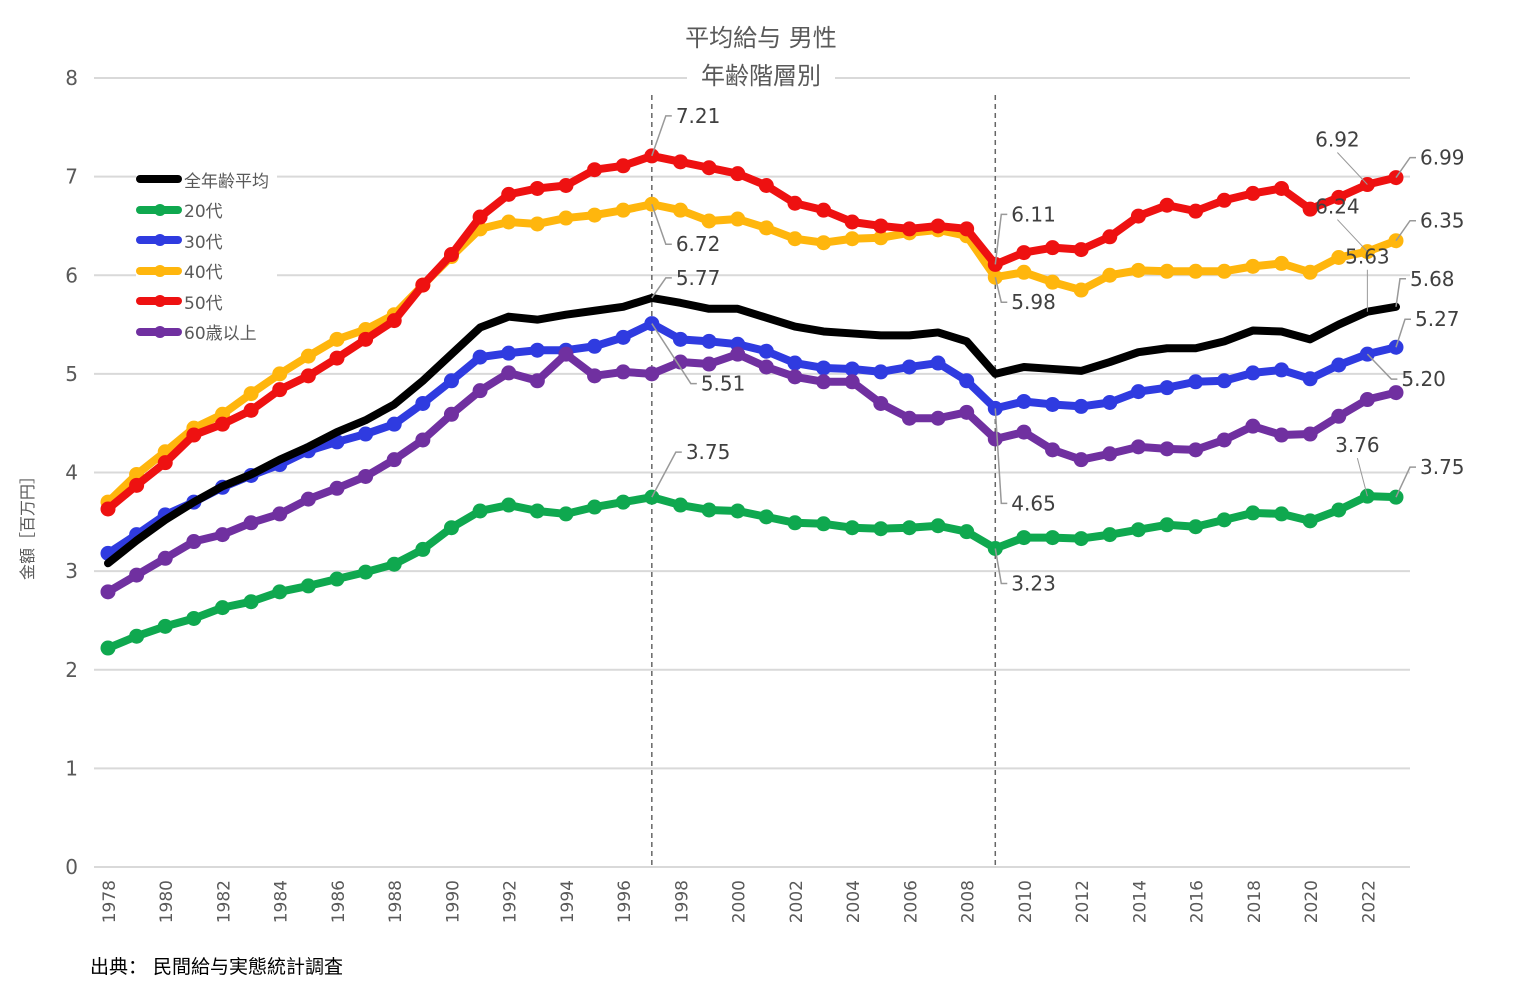 The image size is (1522, 994). I want to click on legend-label: 全年齢平均, so click(226, 181).